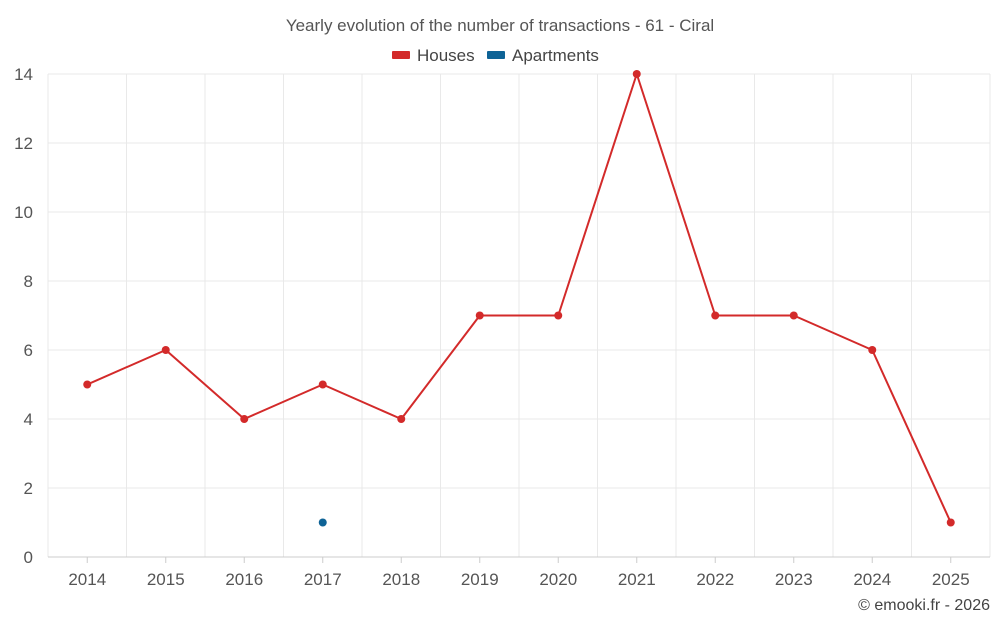 The height and width of the screenshot is (625, 1000). I want to click on x-tick-label: 2022, so click(715, 579).